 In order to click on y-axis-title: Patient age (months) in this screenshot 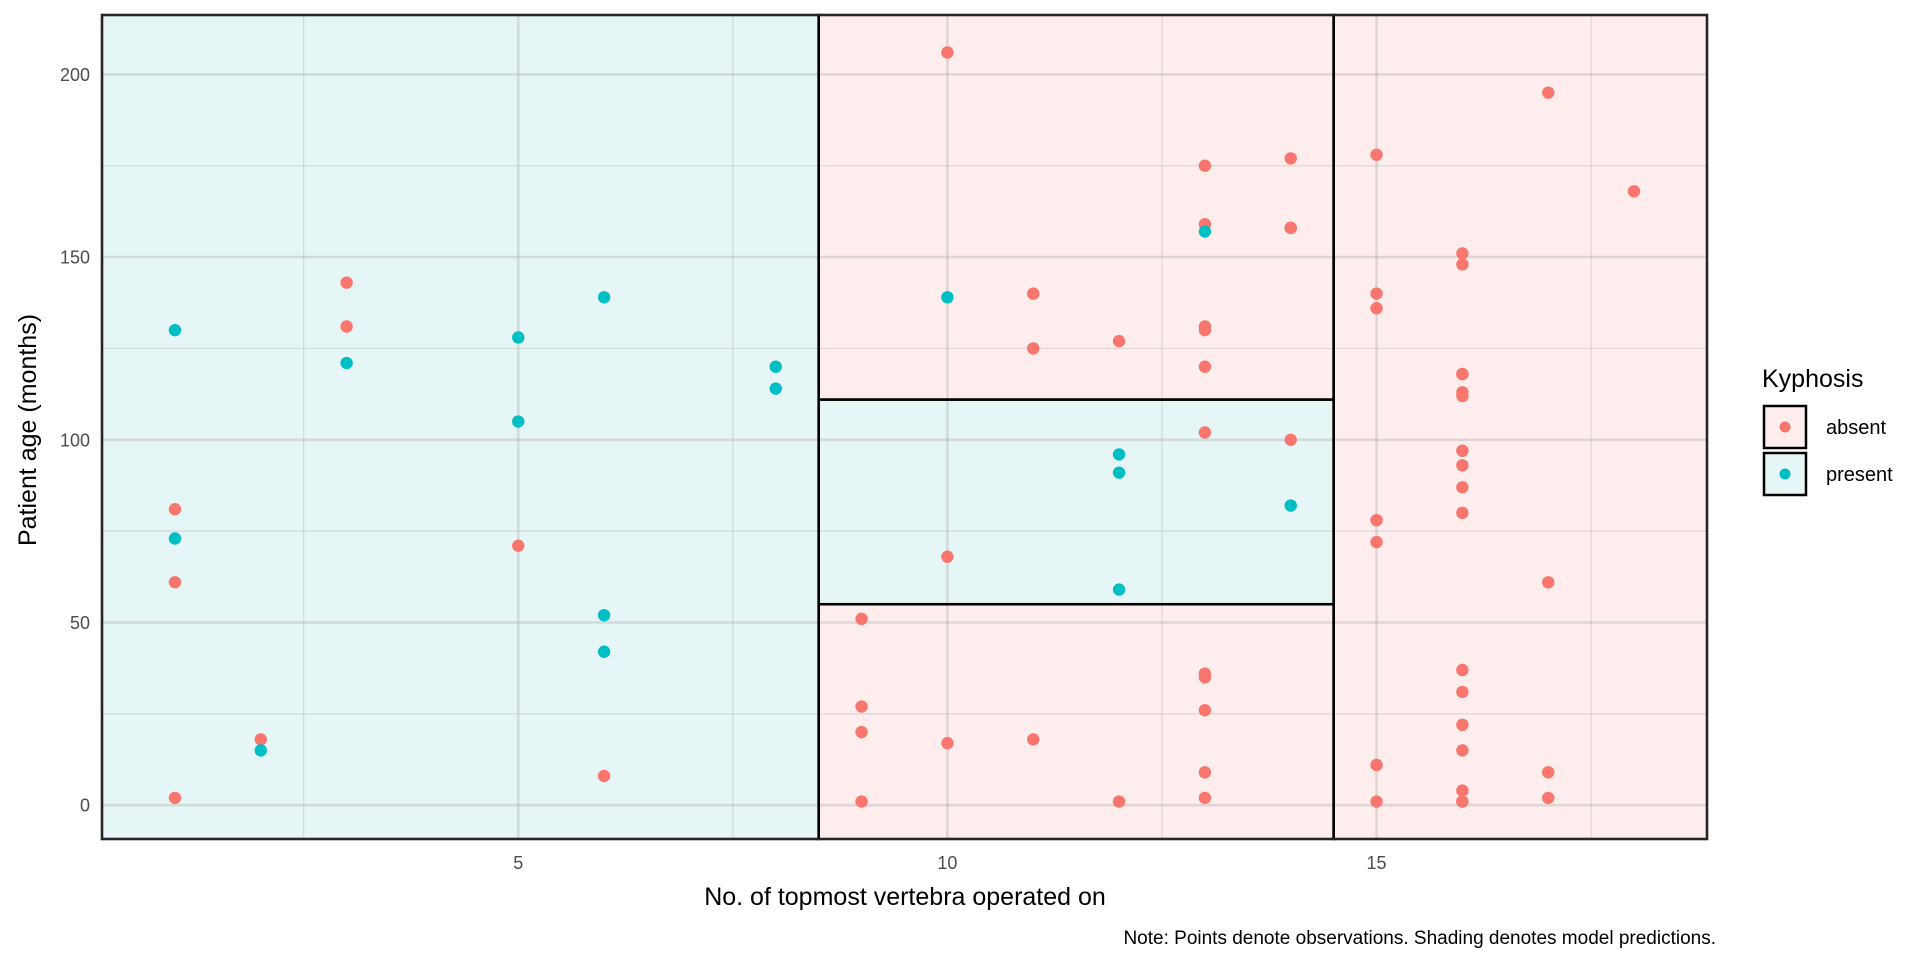, I will do `click(28, 430)`.